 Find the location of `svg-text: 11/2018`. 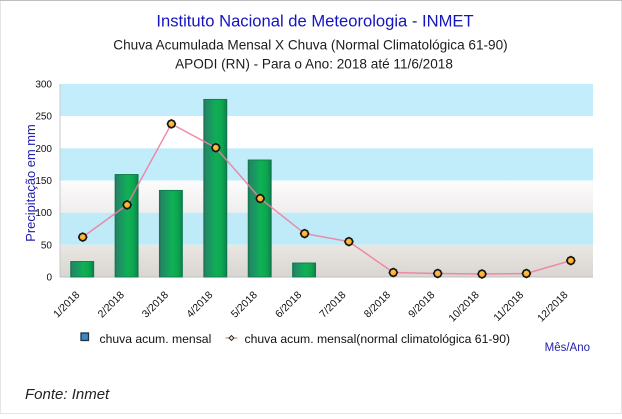

svg-text: 11/2018 is located at coordinates (508, 306).